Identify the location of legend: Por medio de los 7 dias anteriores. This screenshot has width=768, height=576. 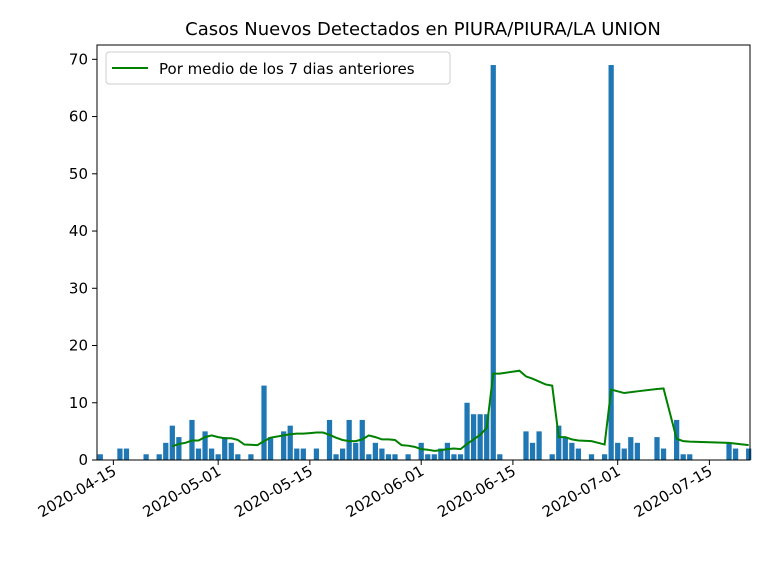
(278, 68).